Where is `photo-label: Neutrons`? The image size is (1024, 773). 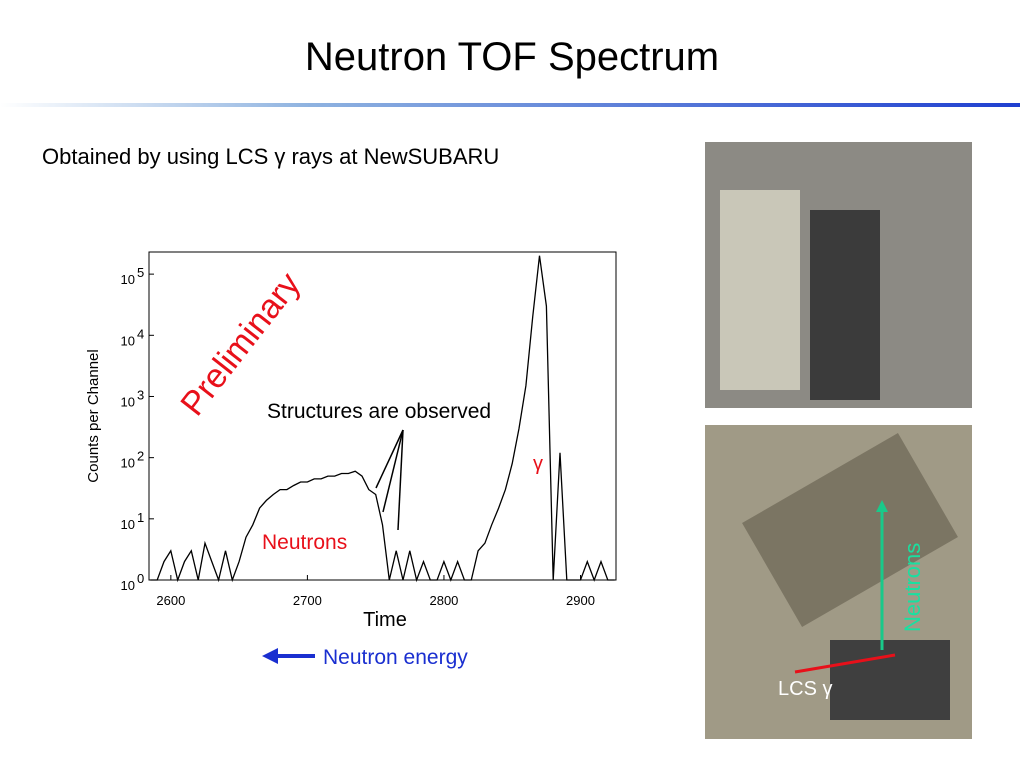 photo-label: Neutrons is located at coordinates (912, 587).